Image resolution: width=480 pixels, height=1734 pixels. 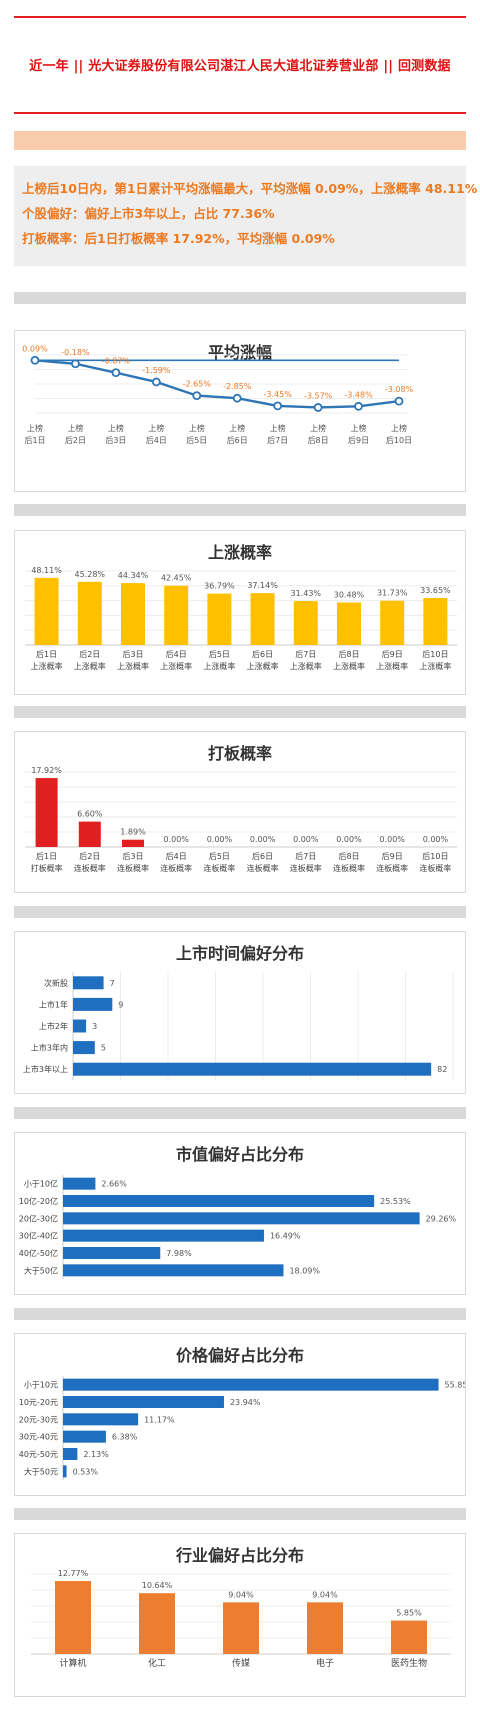 I want to click on industry-chart: 12.77% 计算机 10.64% 化工 9.04% 传媒 9.04% 电子 5.85% 医药生物, so click(x=241, y=1619).